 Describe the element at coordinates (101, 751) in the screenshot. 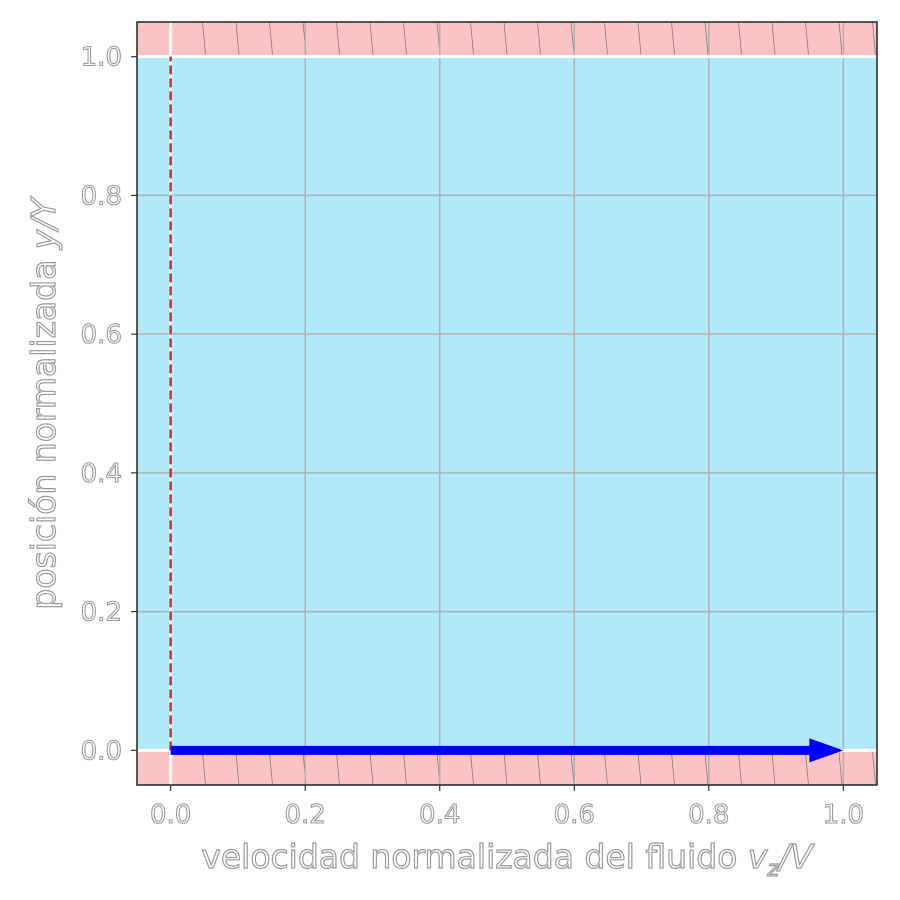

I see `y-tick-label: 0.0` at that location.